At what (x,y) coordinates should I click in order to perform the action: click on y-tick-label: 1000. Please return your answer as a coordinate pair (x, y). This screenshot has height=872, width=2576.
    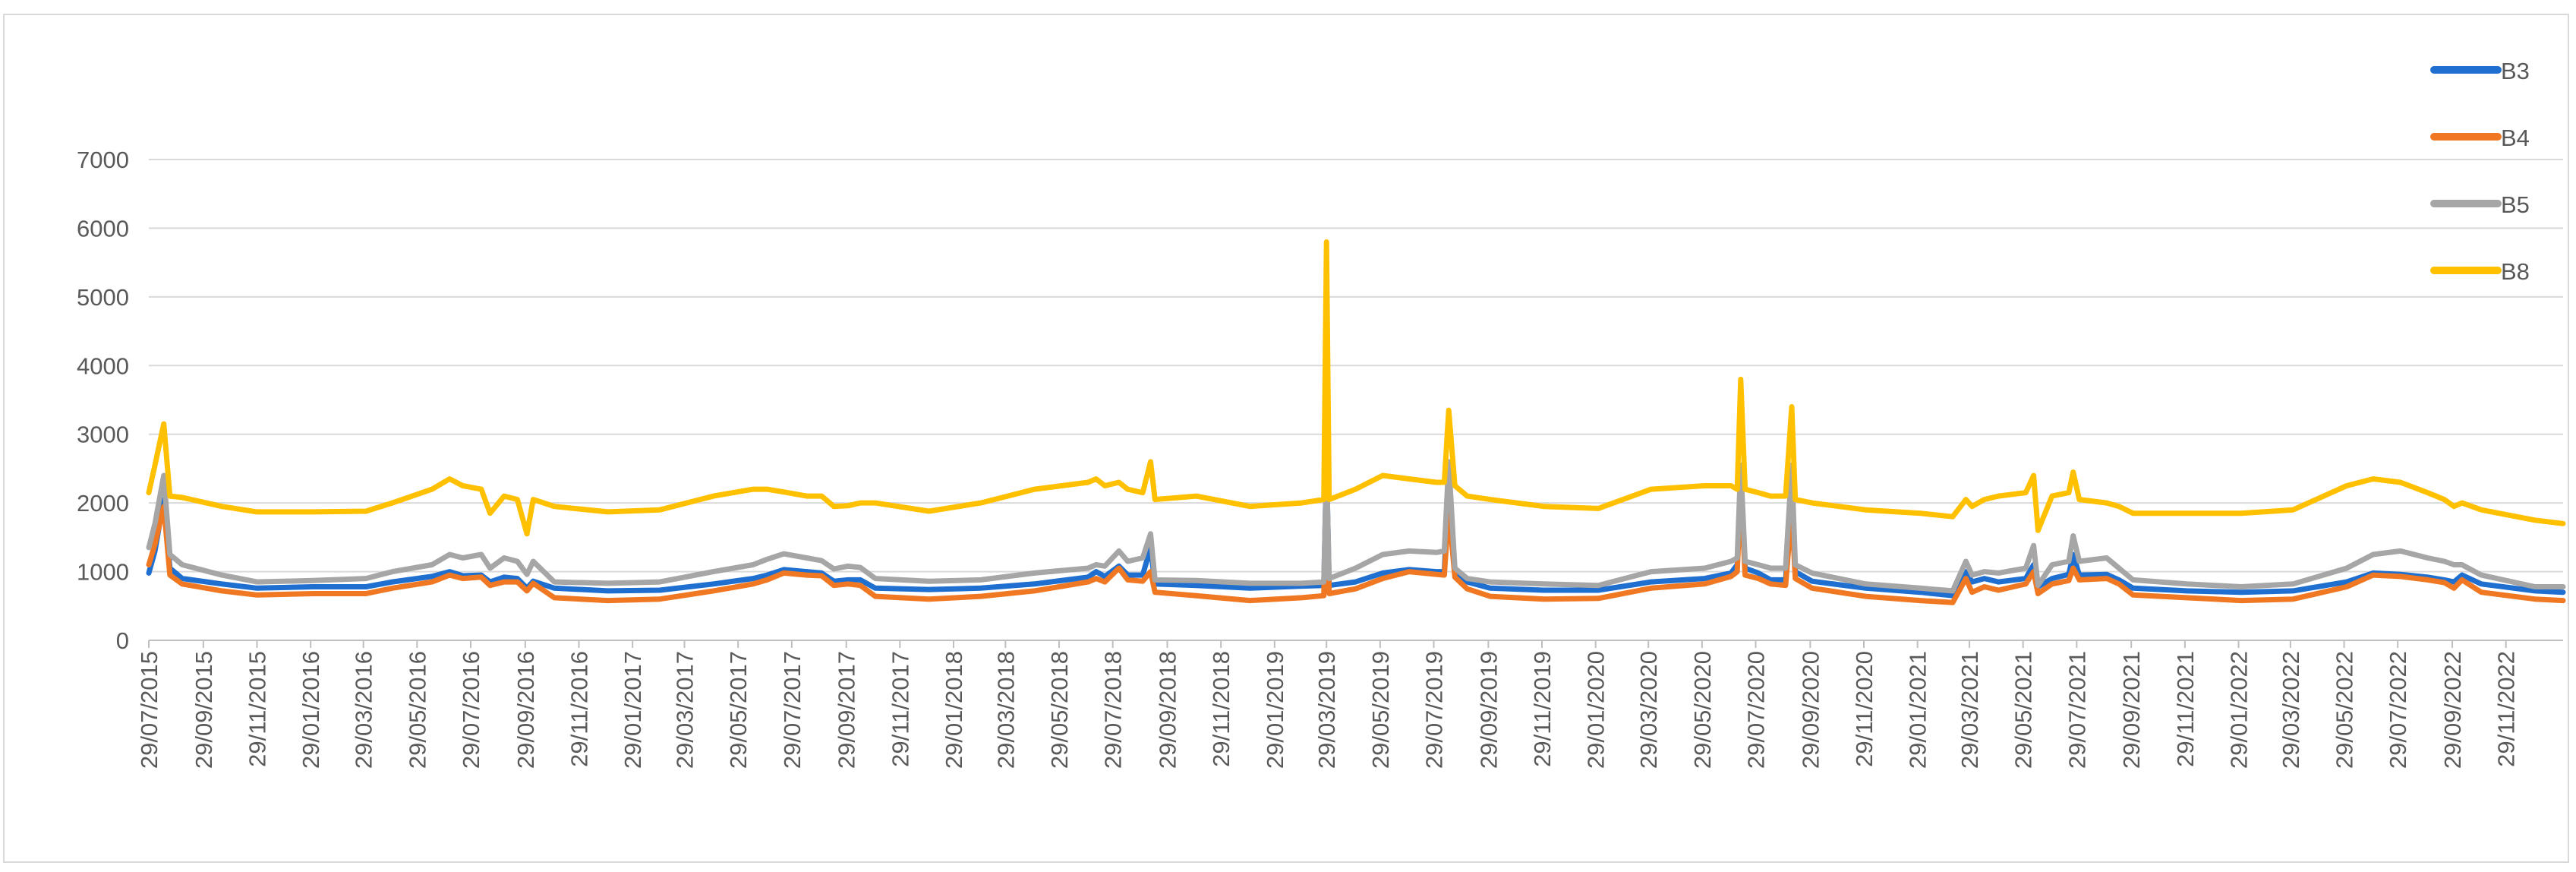
    Looking at the image, I should click on (103, 572).